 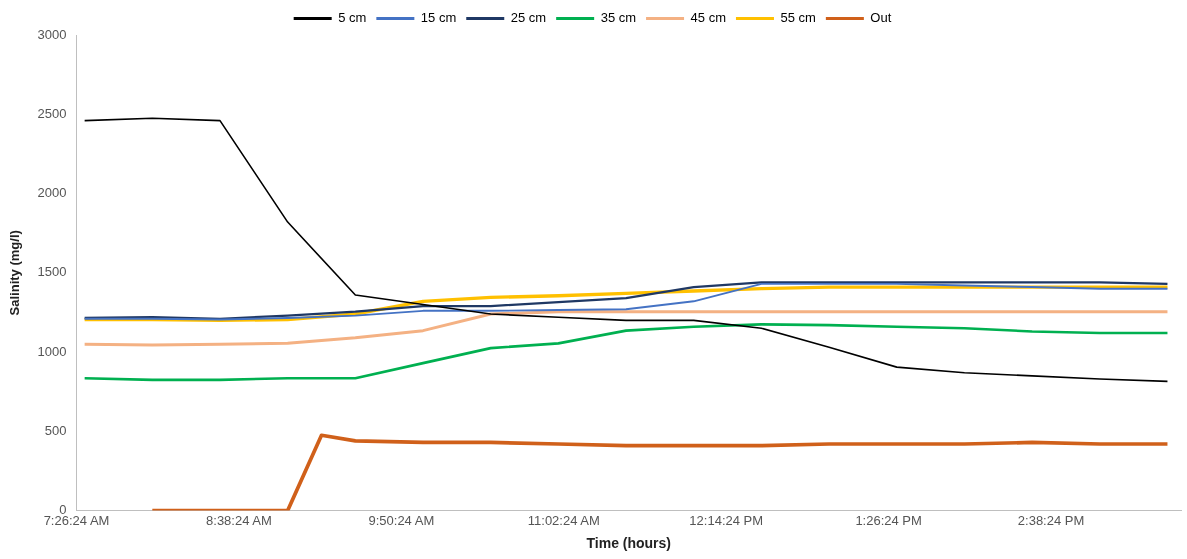 What do you see at coordinates (528, 18) in the screenshot?
I see `legend-label: 25 cm` at bounding box center [528, 18].